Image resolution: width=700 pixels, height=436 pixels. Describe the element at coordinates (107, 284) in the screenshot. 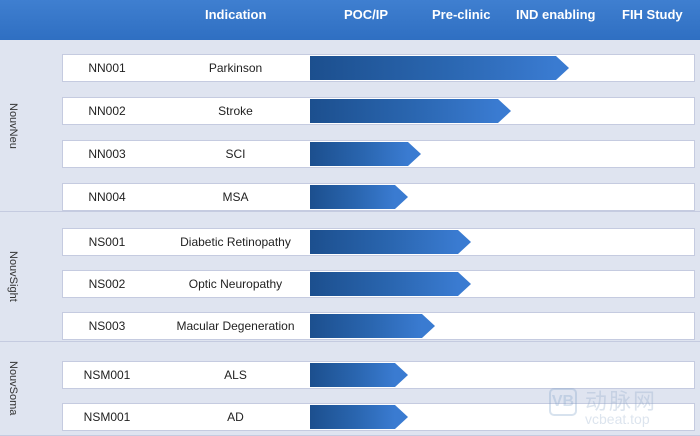

I see `program-code: NS002` at that location.